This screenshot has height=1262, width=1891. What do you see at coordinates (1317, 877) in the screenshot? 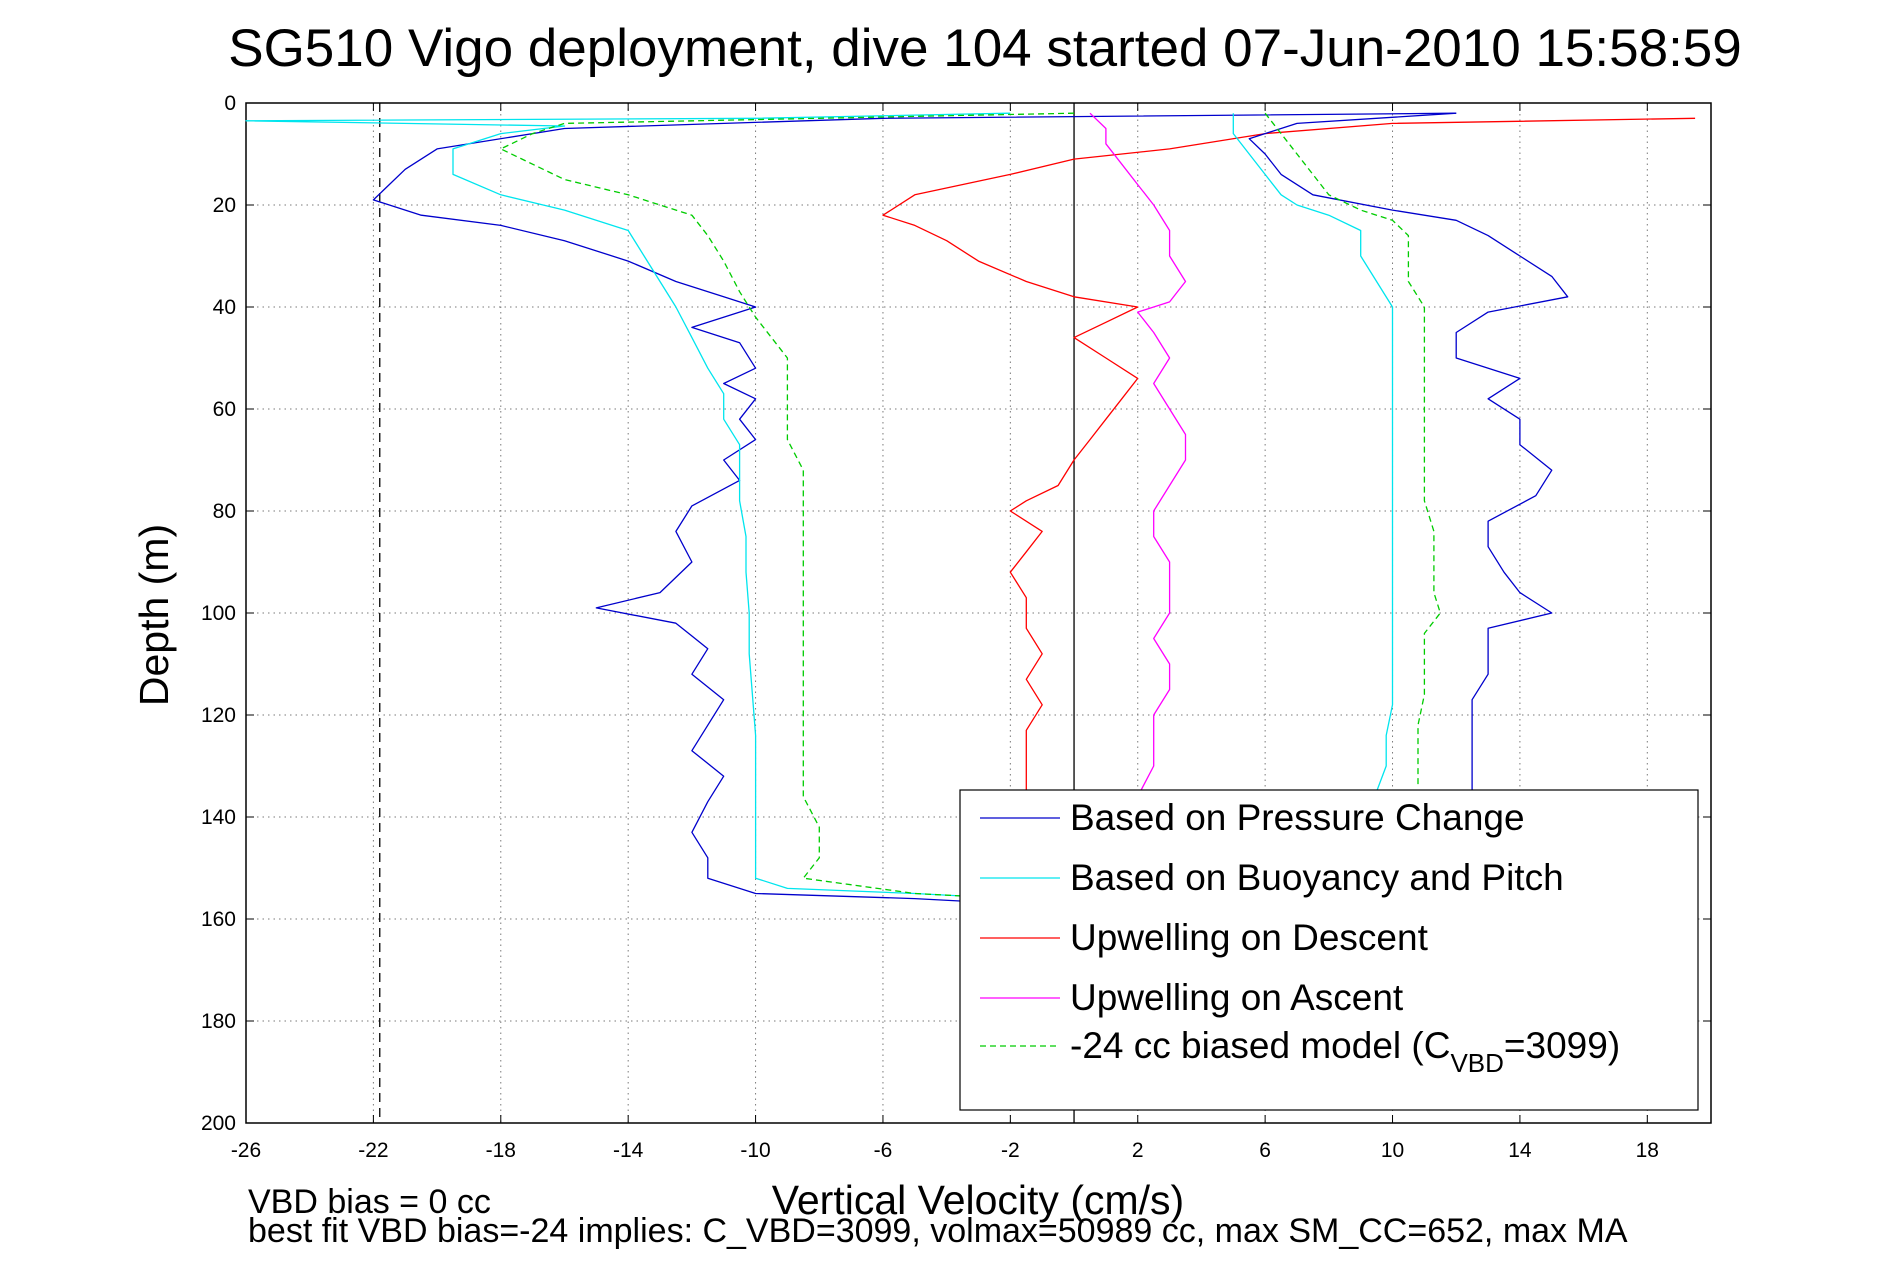
I see `legend-label: Based on Buoyancy and Pitch` at bounding box center [1317, 877].